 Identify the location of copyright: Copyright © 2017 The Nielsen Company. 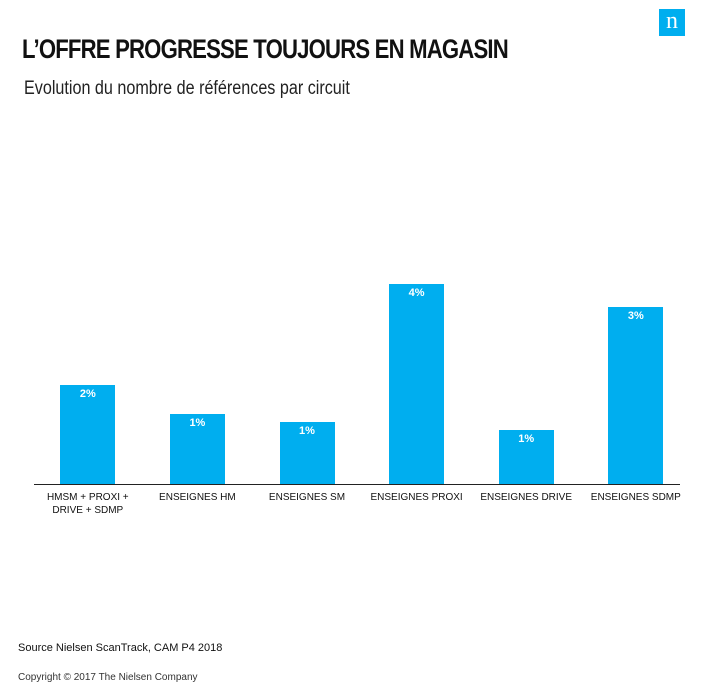
(108, 677).